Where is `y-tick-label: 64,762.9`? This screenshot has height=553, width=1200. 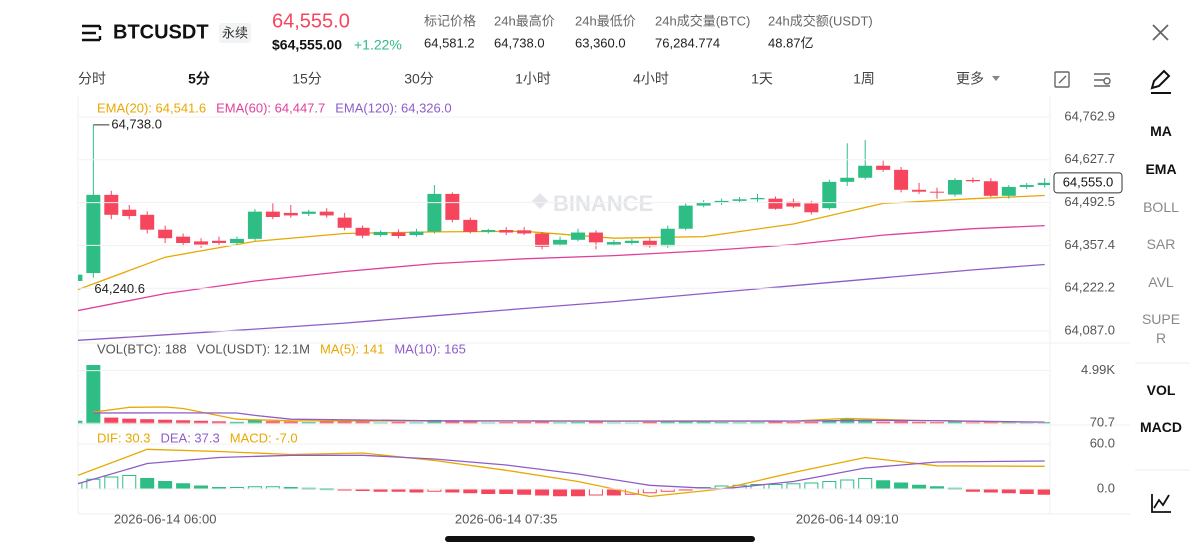
y-tick-label: 64,762.9 is located at coordinates (1089, 115).